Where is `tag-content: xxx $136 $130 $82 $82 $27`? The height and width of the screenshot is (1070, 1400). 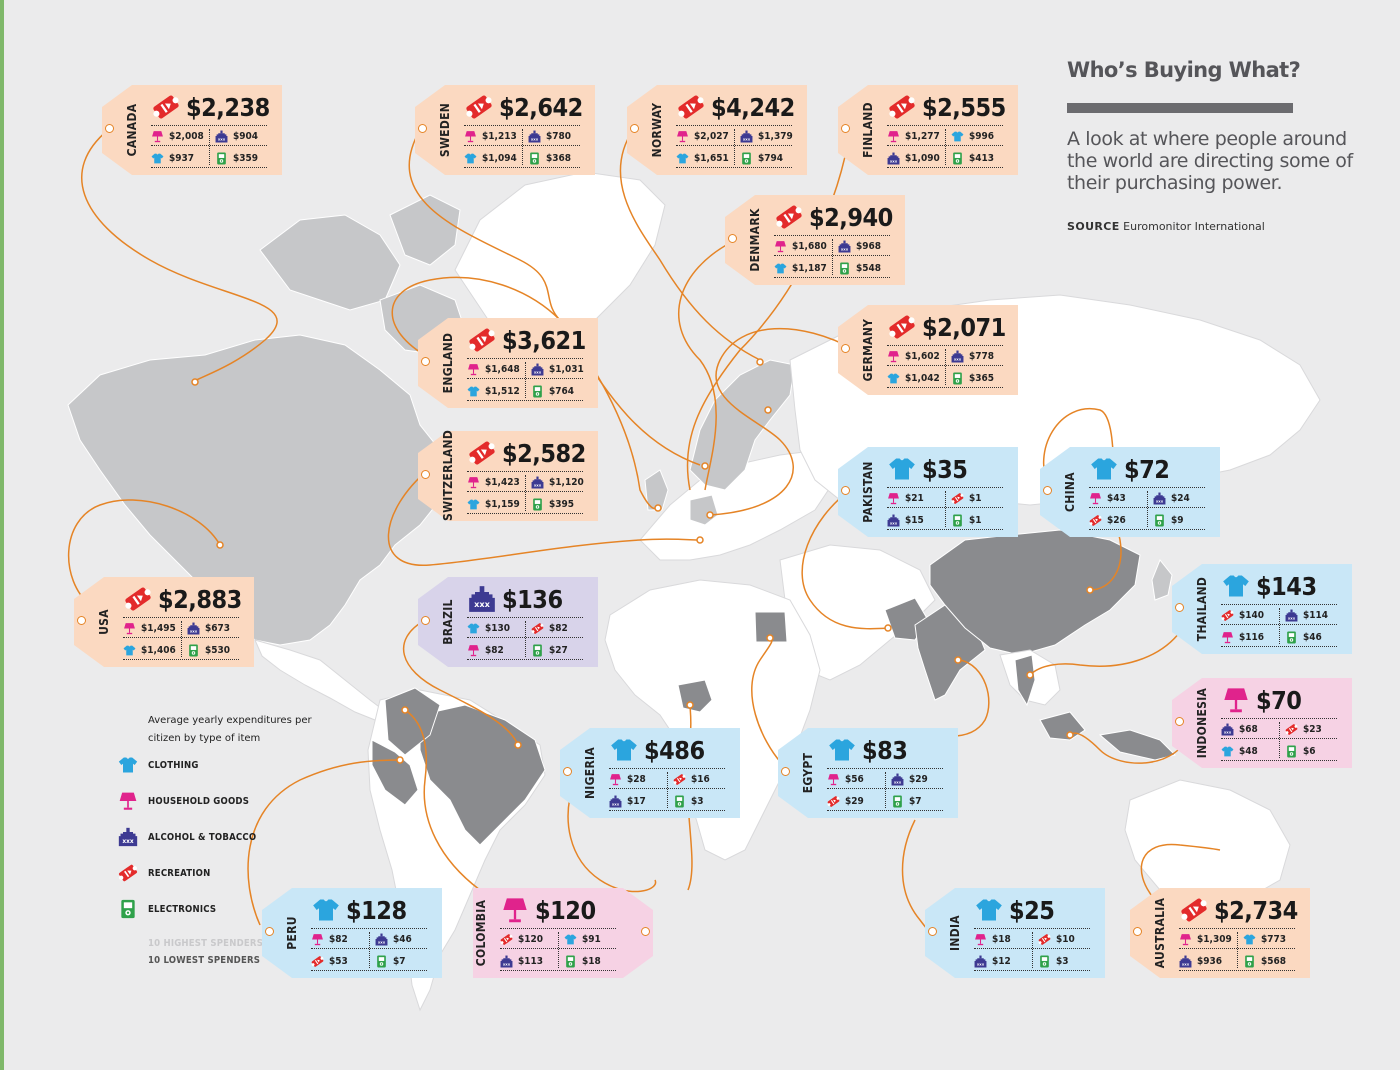 tag-content: xxx $136 $130 $82 $82 $27 is located at coordinates (527, 622).